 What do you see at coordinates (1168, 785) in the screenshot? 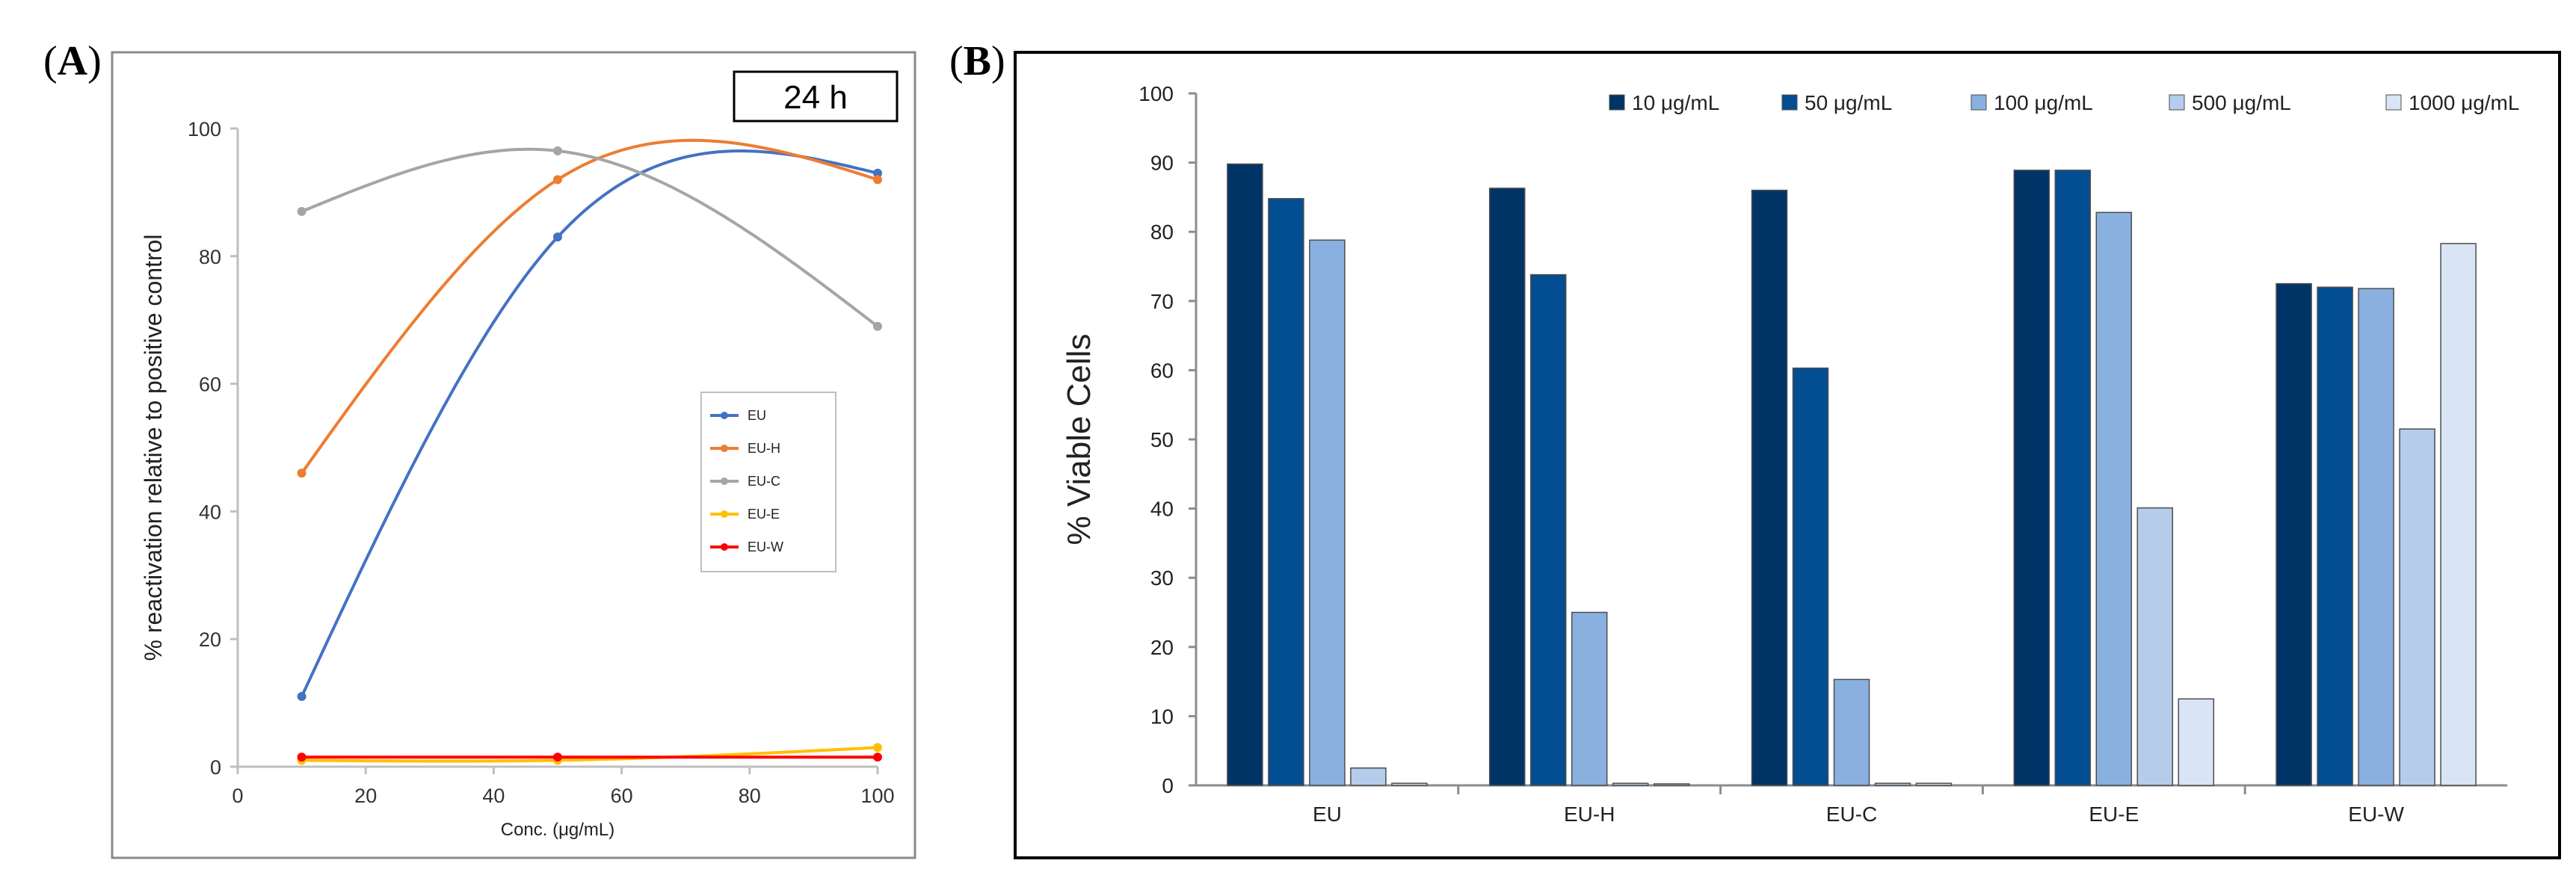
I see `chart-b-y-tick-label: 0` at bounding box center [1168, 785].